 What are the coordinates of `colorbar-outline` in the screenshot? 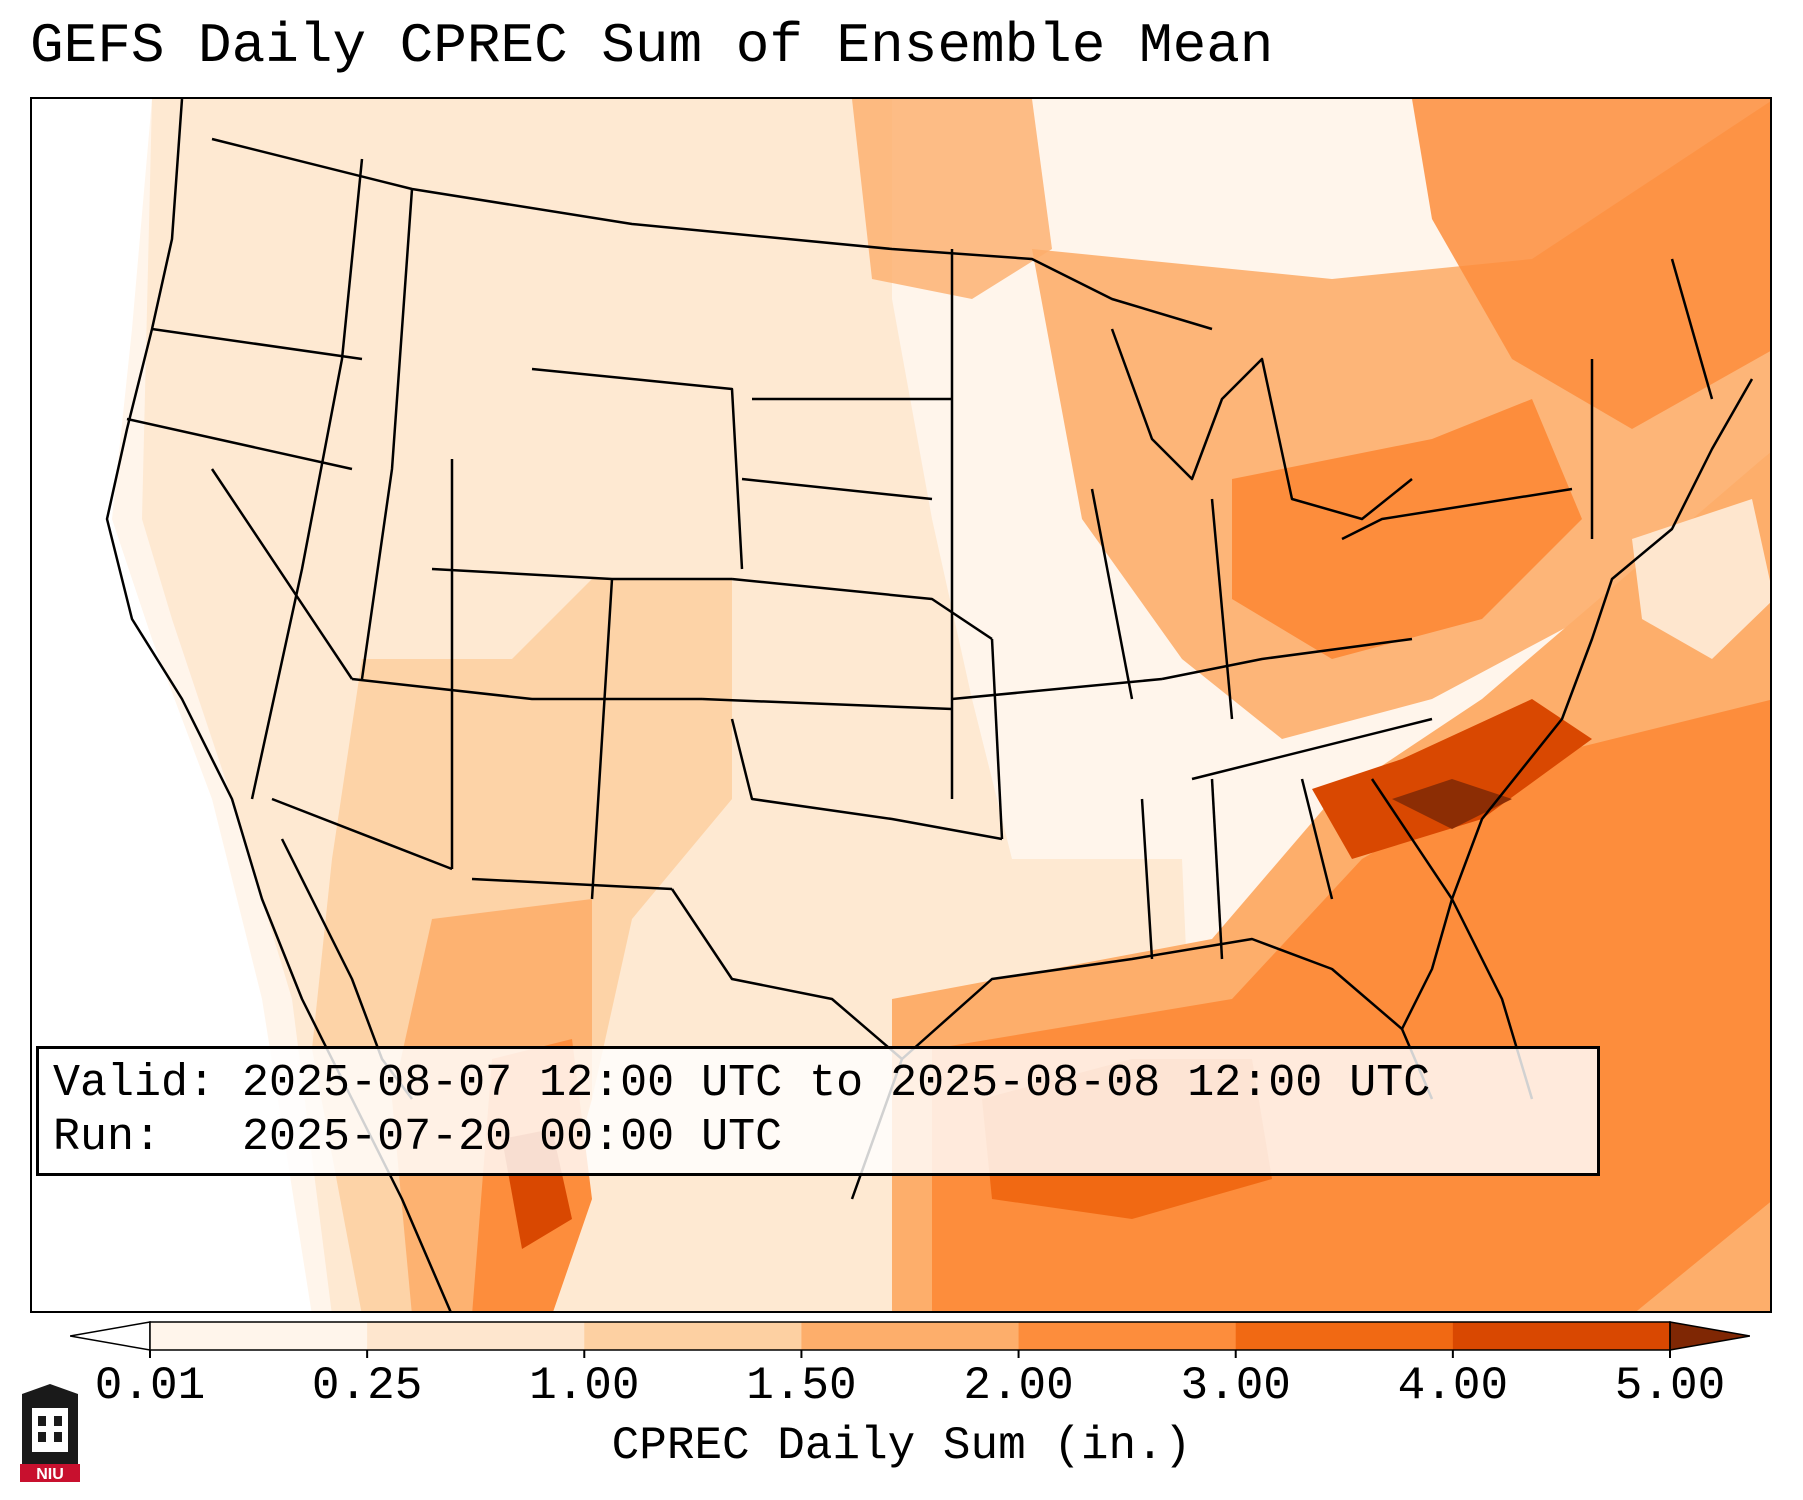 It's located at (910, 1336).